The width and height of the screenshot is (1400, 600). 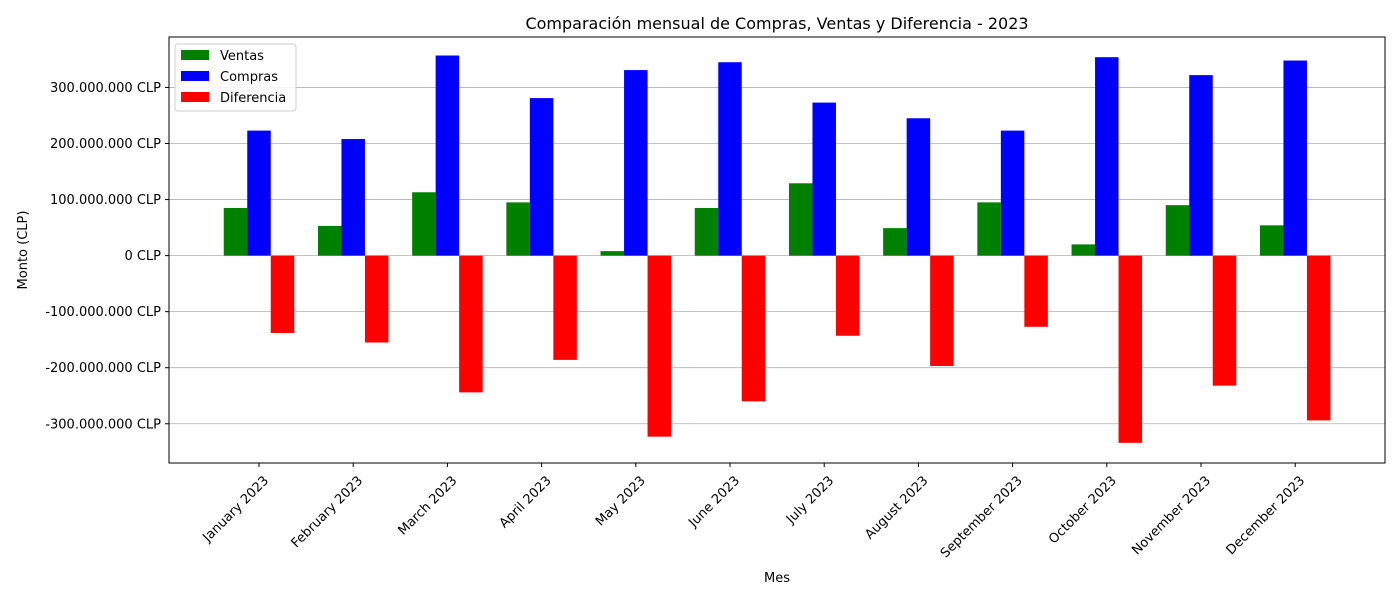 I want to click on x-tick-label: November 2023, so click(x=1171, y=515).